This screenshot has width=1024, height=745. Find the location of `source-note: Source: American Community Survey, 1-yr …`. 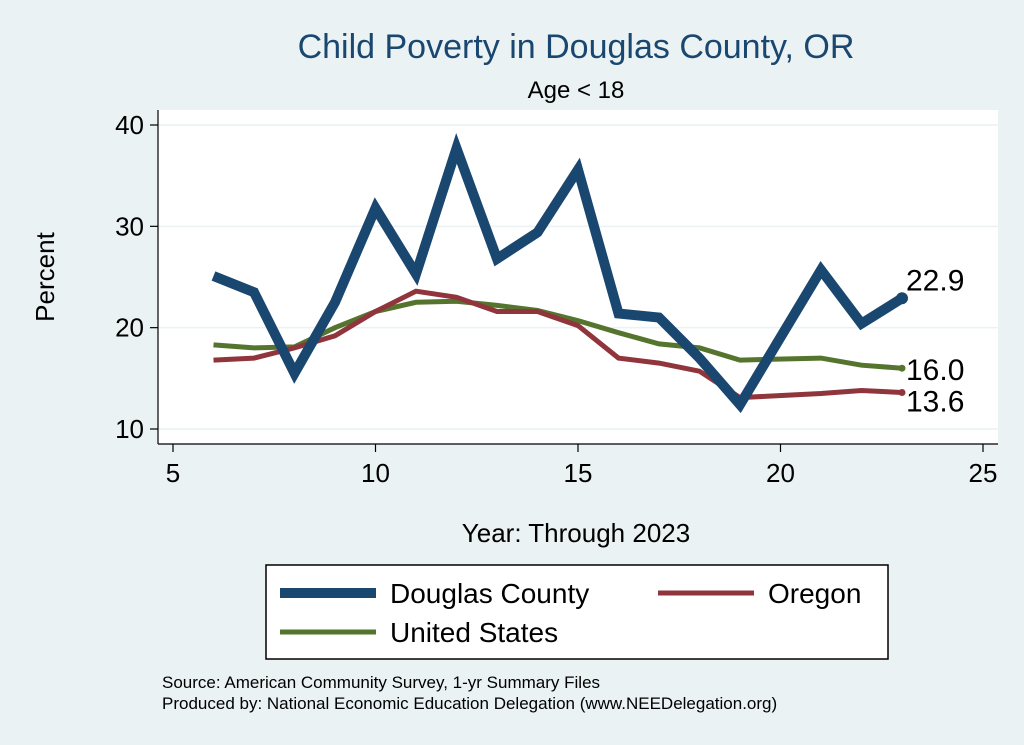

source-note: Source: American Community Survey, 1-yr … is located at coordinates (381, 682).